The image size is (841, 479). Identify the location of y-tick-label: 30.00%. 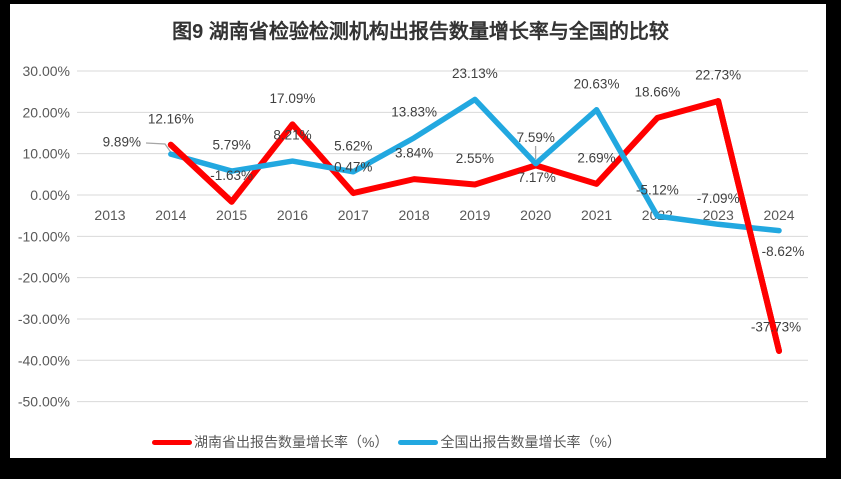
(46, 71).